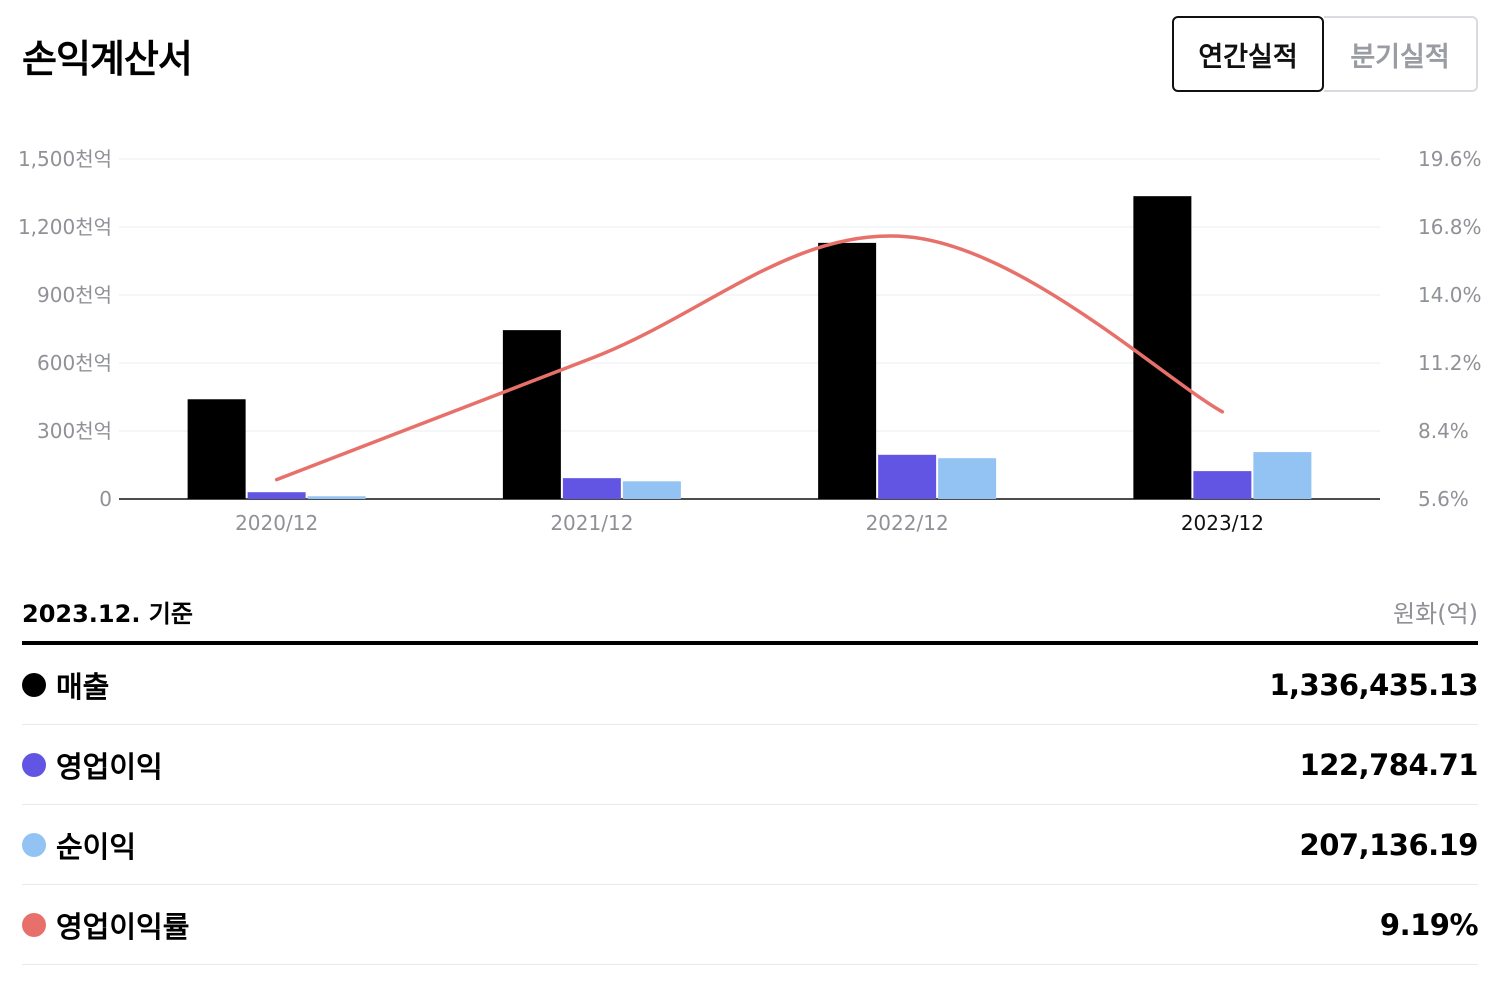 This screenshot has height=998, width=1498. Describe the element at coordinates (1435, 614) in the screenshot. I see `currency-unit: 원화(억)` at that location.